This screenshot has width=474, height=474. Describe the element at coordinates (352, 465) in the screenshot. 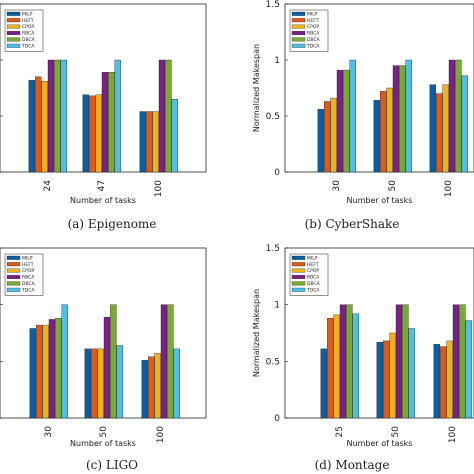

I see `subfigure-caption: (d) Montage` at that location.